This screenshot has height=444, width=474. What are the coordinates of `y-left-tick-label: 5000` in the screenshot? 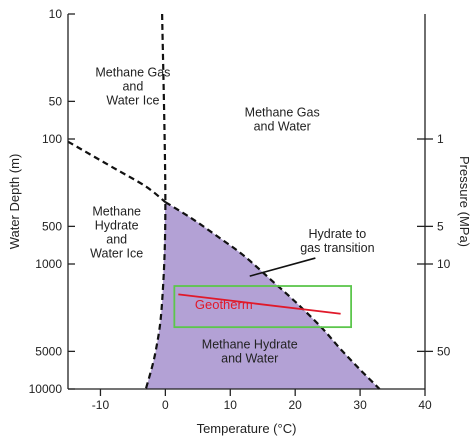 It's located at (48, 351).